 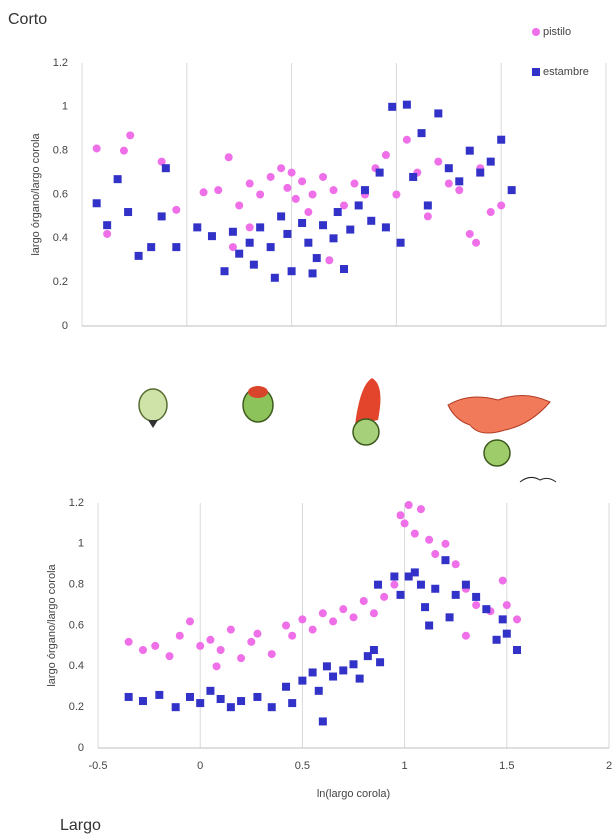 What do you see at coordinates (98, 766) in the screenshot?
I see `x-tick-label: -0.5` at bounding box center [98, 766].